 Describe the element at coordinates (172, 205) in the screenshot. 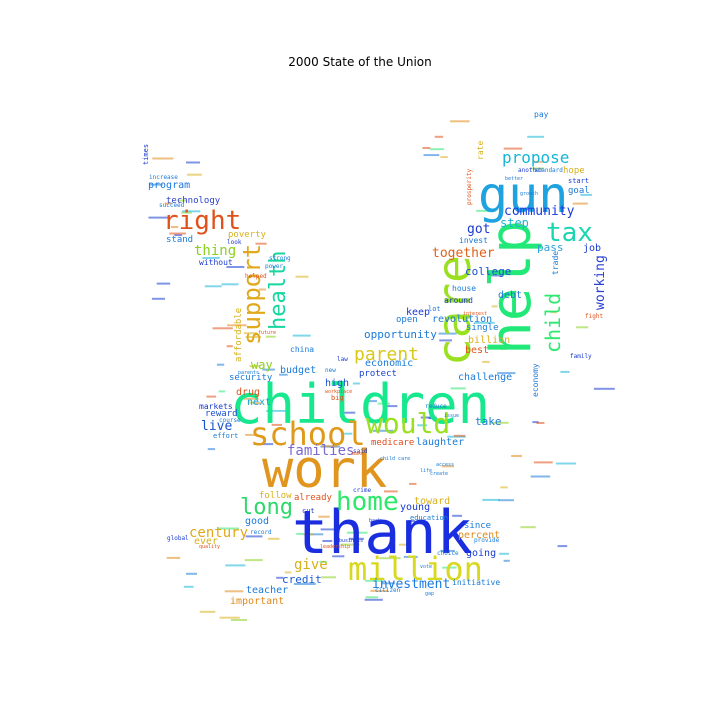

I see `word-succeed: succeed` at that location.